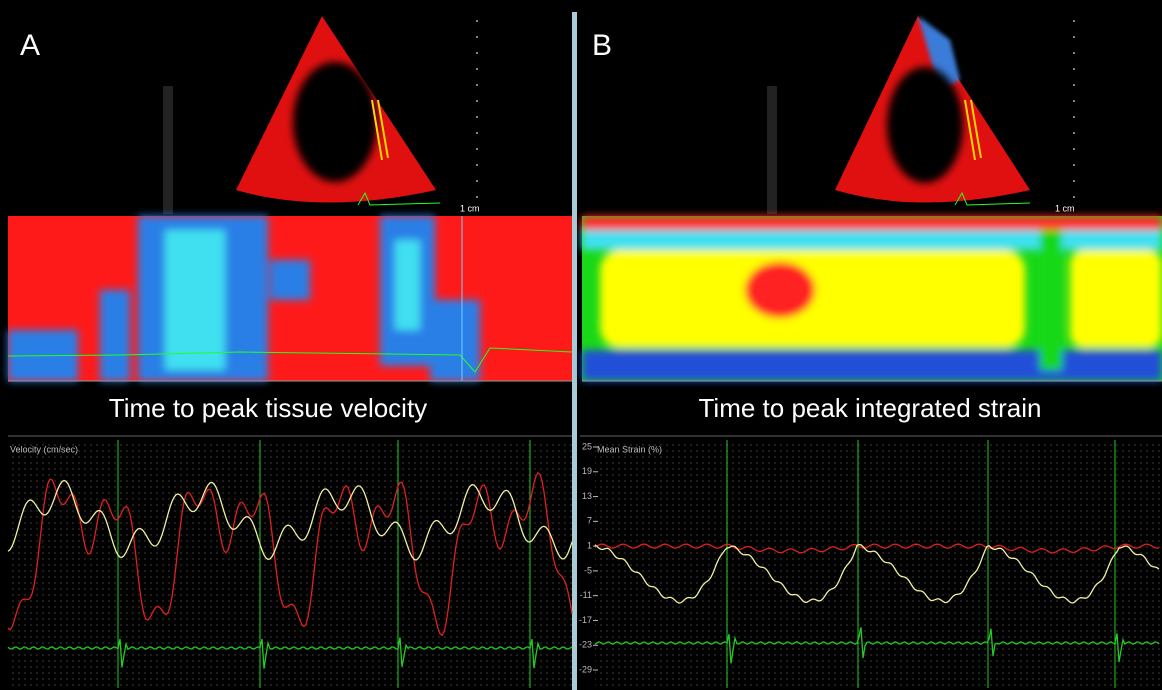 This screenshot has width=1162, height=690. I want to click on y-tick-label: 13, so click(587, 496).